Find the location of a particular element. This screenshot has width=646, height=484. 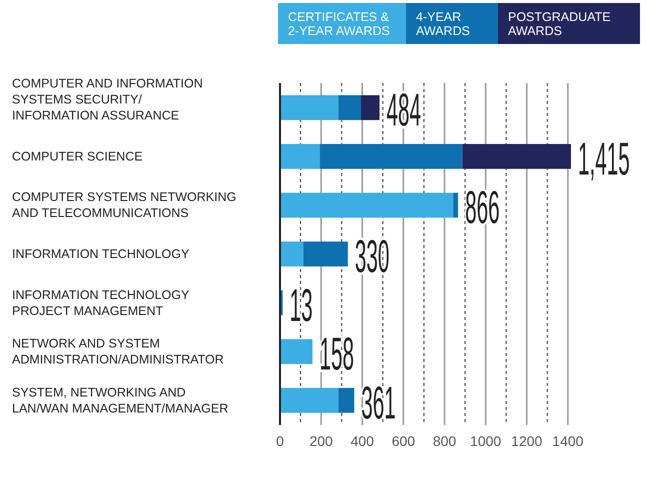

total-label: 330 is located at coordinates (372, 256).